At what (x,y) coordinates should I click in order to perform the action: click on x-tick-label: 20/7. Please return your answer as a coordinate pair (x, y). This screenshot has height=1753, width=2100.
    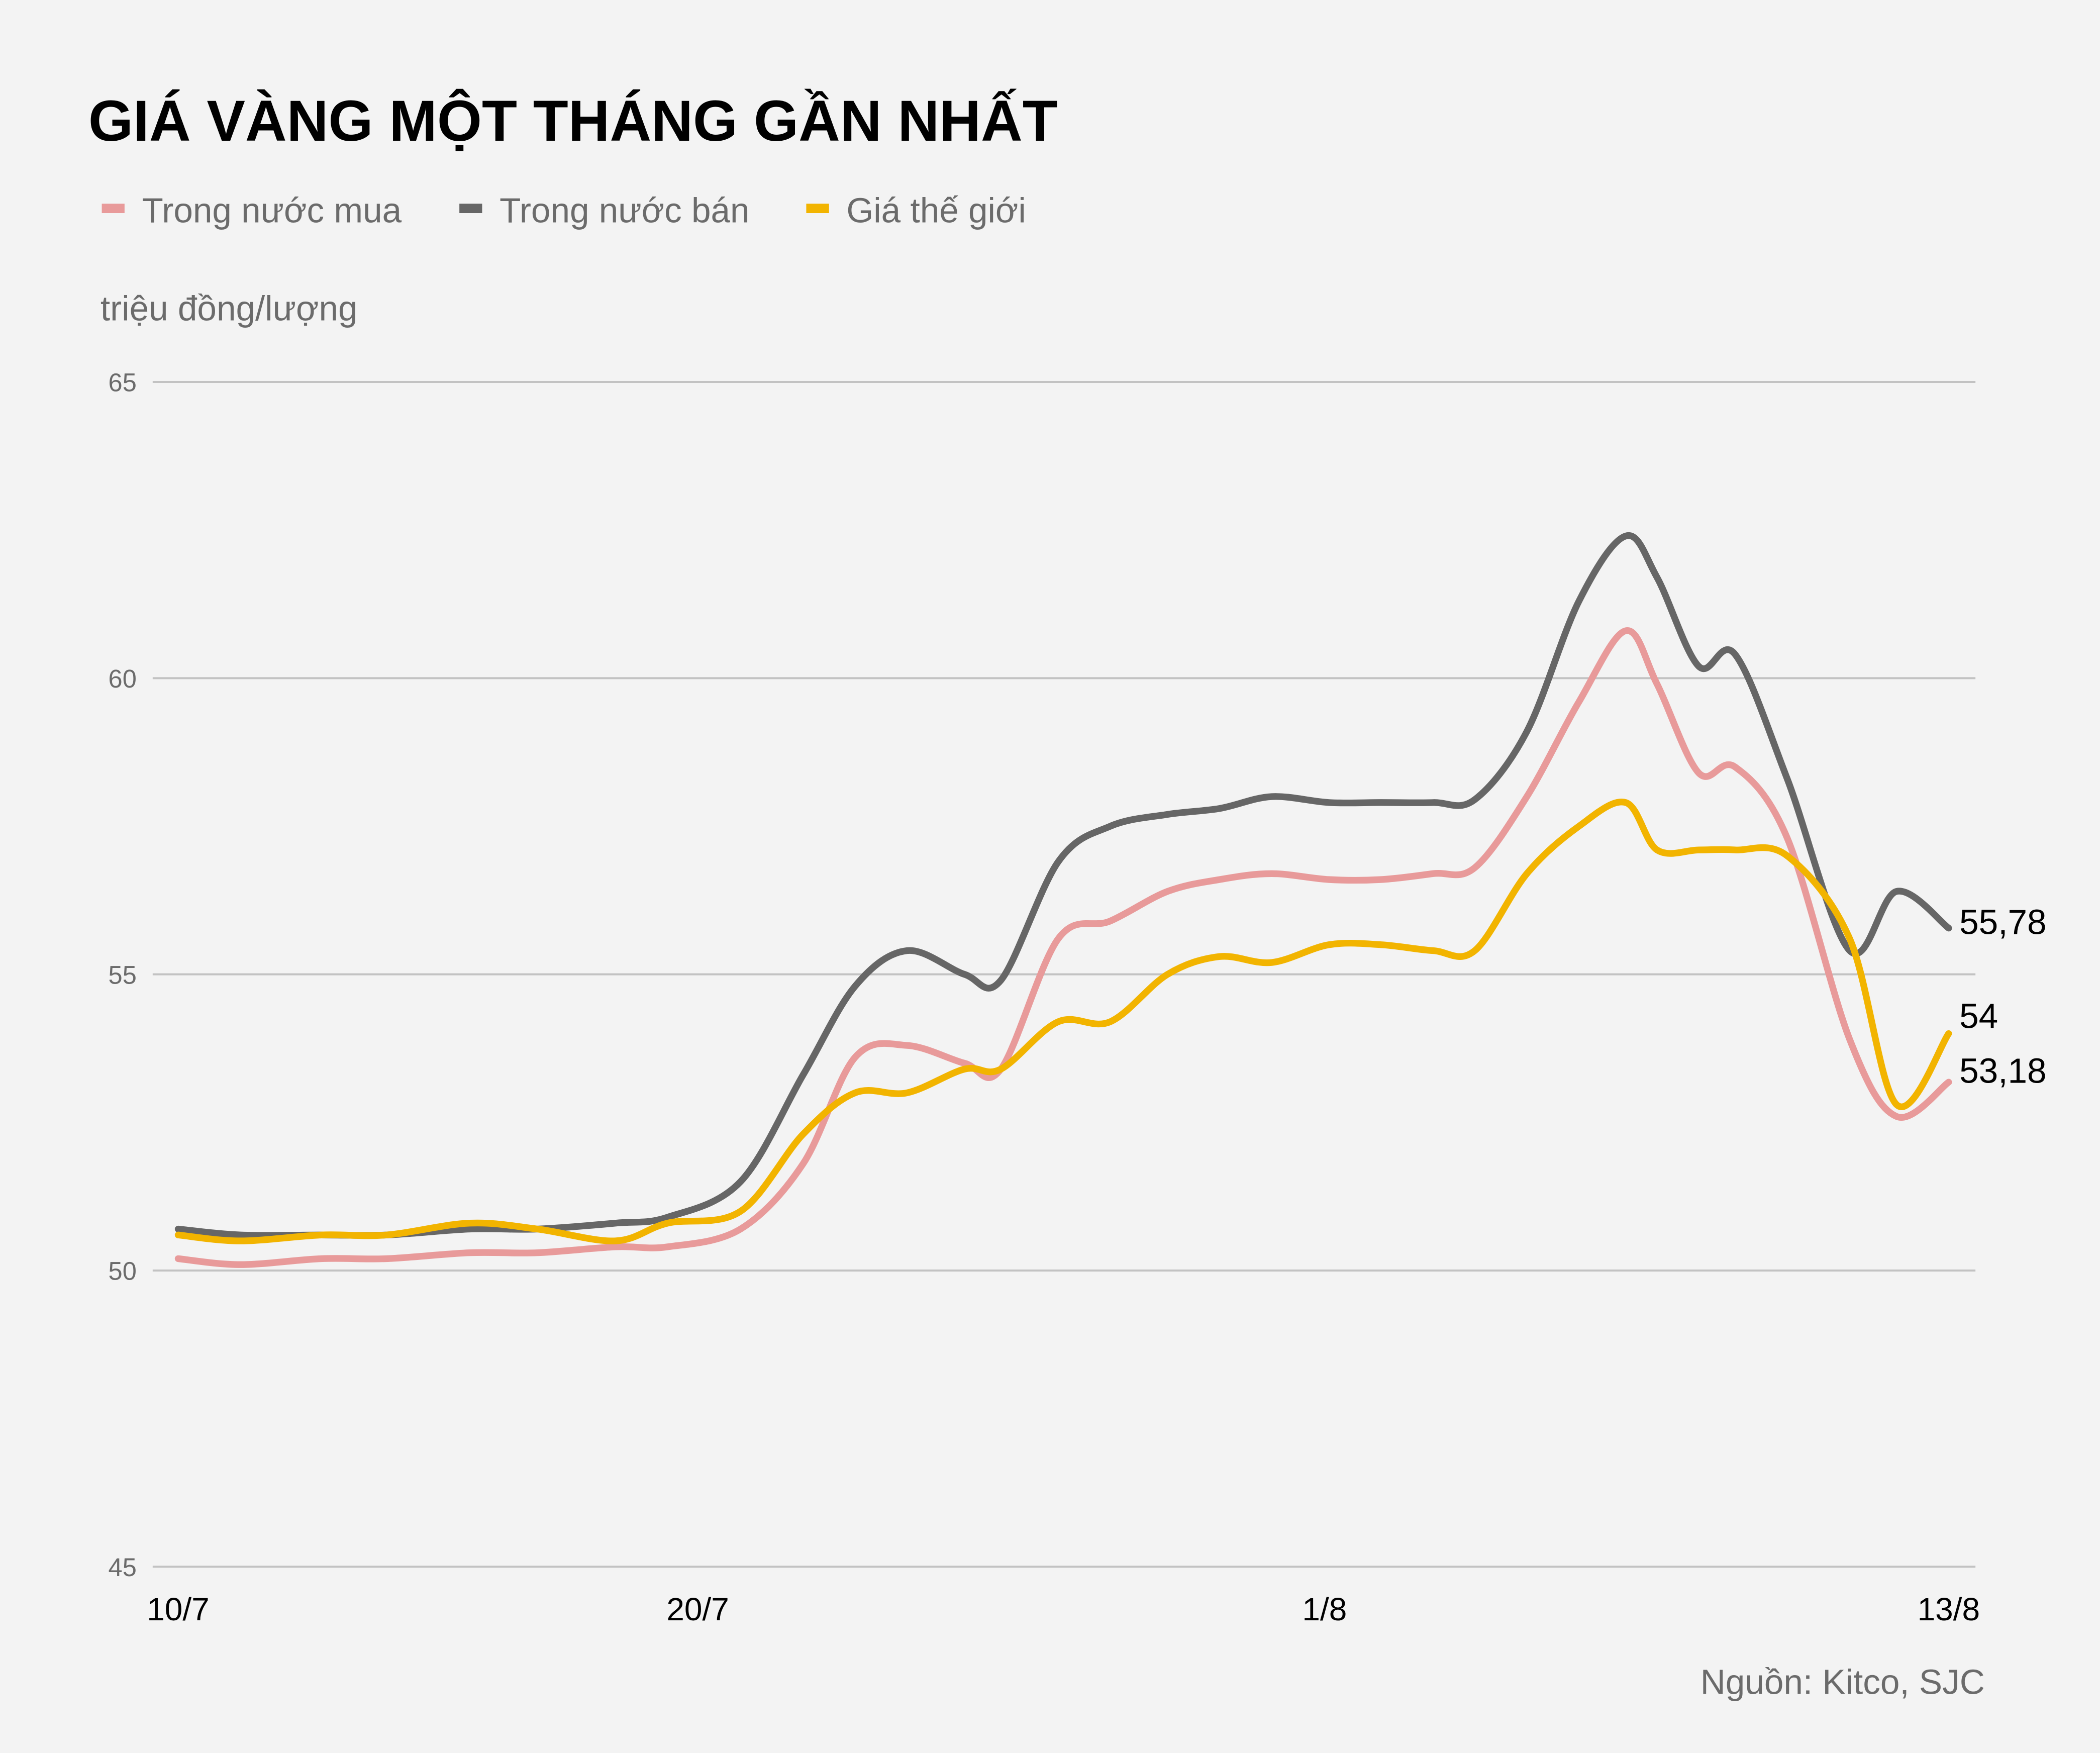
    Looking at the image, I should click on (697, 1609).